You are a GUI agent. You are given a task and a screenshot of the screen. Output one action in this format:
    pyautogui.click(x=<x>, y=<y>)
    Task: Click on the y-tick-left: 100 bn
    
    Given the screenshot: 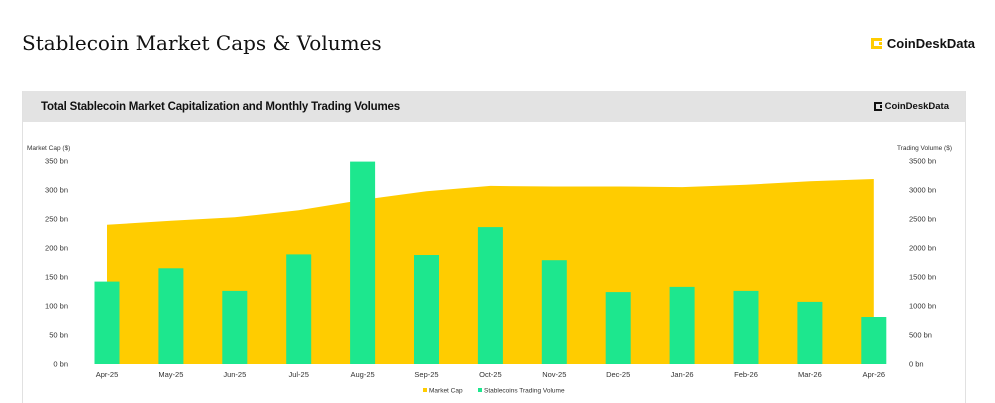 What is the action you would take?
    pyautogui.click(x=56, y=306)
    